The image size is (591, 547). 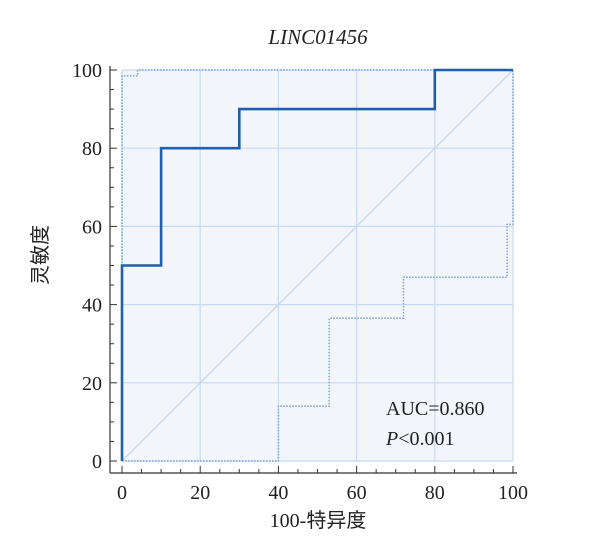 I want to click on x-axis-ticks: 0 20 40 60 80 100, so click(x=322, y=493).